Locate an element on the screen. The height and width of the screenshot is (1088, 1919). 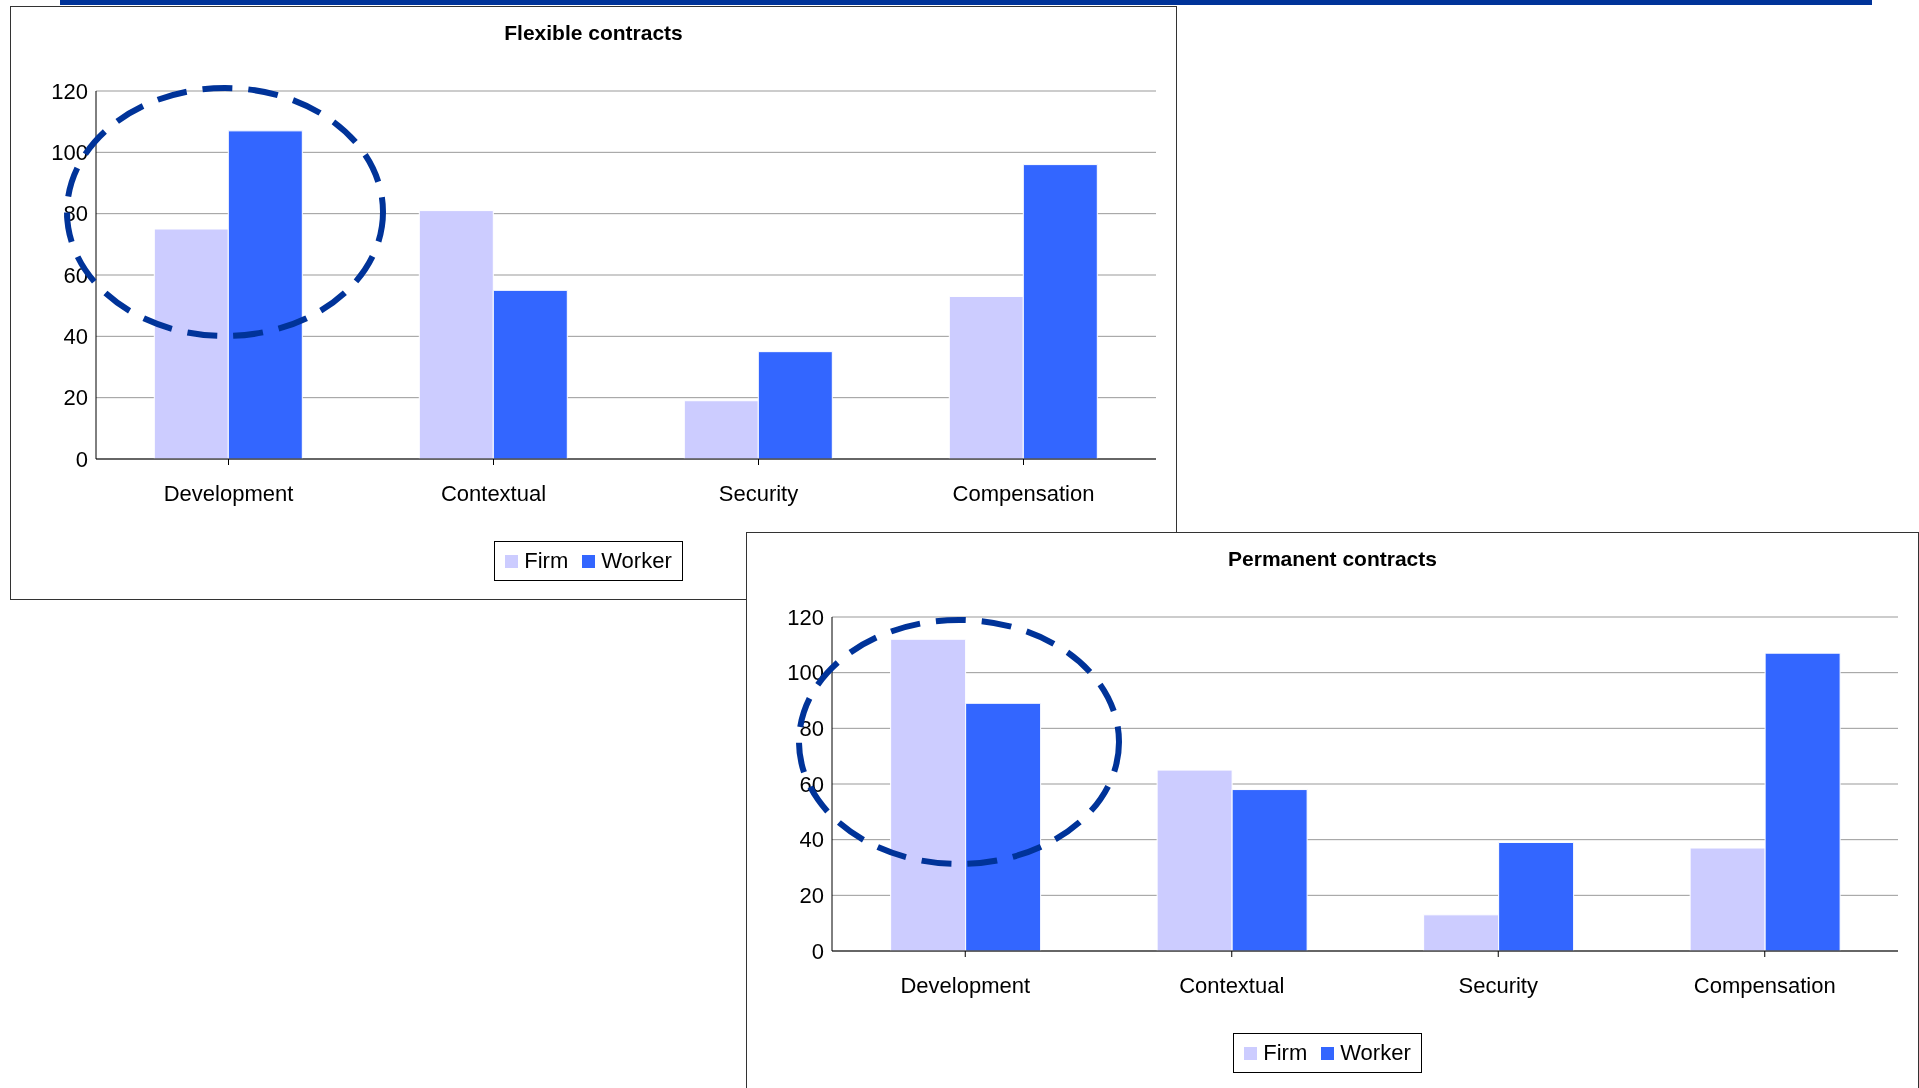
chart-title: Flexible contracts is located at coordinates (593, 33).